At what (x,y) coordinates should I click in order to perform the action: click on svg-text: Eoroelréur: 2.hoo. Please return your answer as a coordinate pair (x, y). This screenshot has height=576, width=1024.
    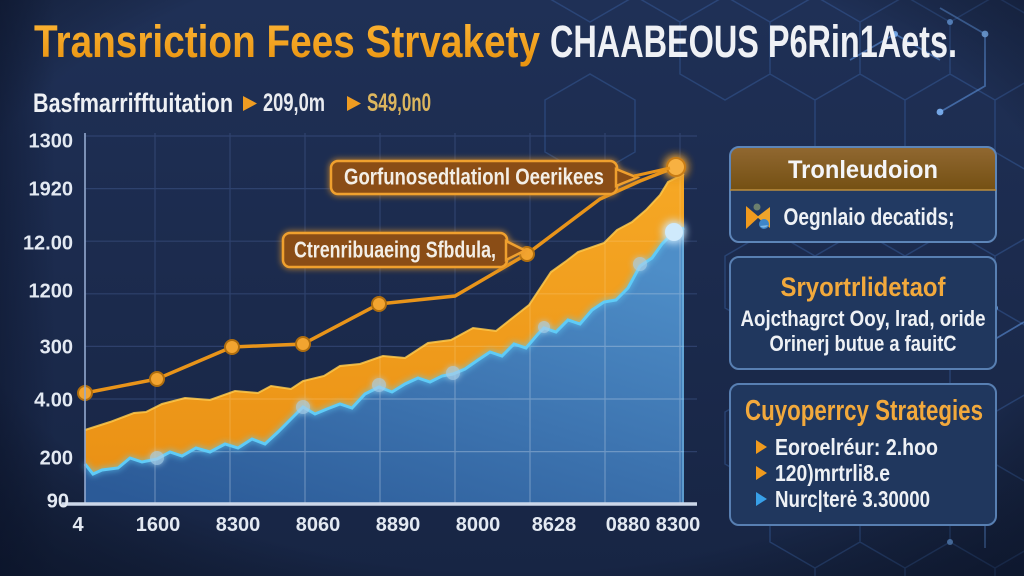
    Looking at the image, I should click on (856, 447).